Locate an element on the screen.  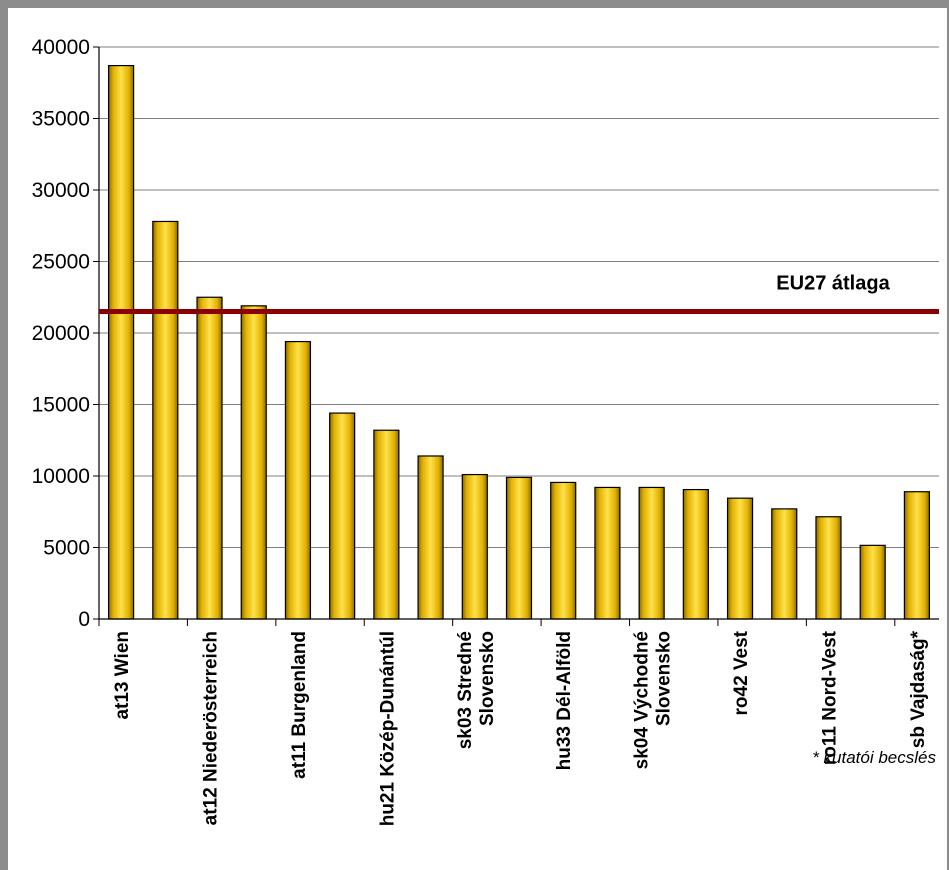
x-tick-label-group: hu21 Közép-Dunántúl is located at coordinates (387, 728).